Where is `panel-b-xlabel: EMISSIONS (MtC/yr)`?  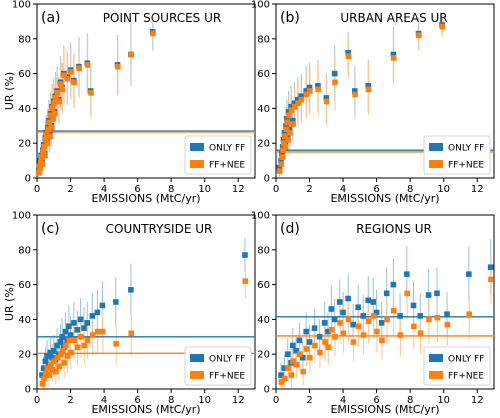 panel-b-xlabel: EMISSIONS (MtC/yr) is located at coordinates (384, 198).